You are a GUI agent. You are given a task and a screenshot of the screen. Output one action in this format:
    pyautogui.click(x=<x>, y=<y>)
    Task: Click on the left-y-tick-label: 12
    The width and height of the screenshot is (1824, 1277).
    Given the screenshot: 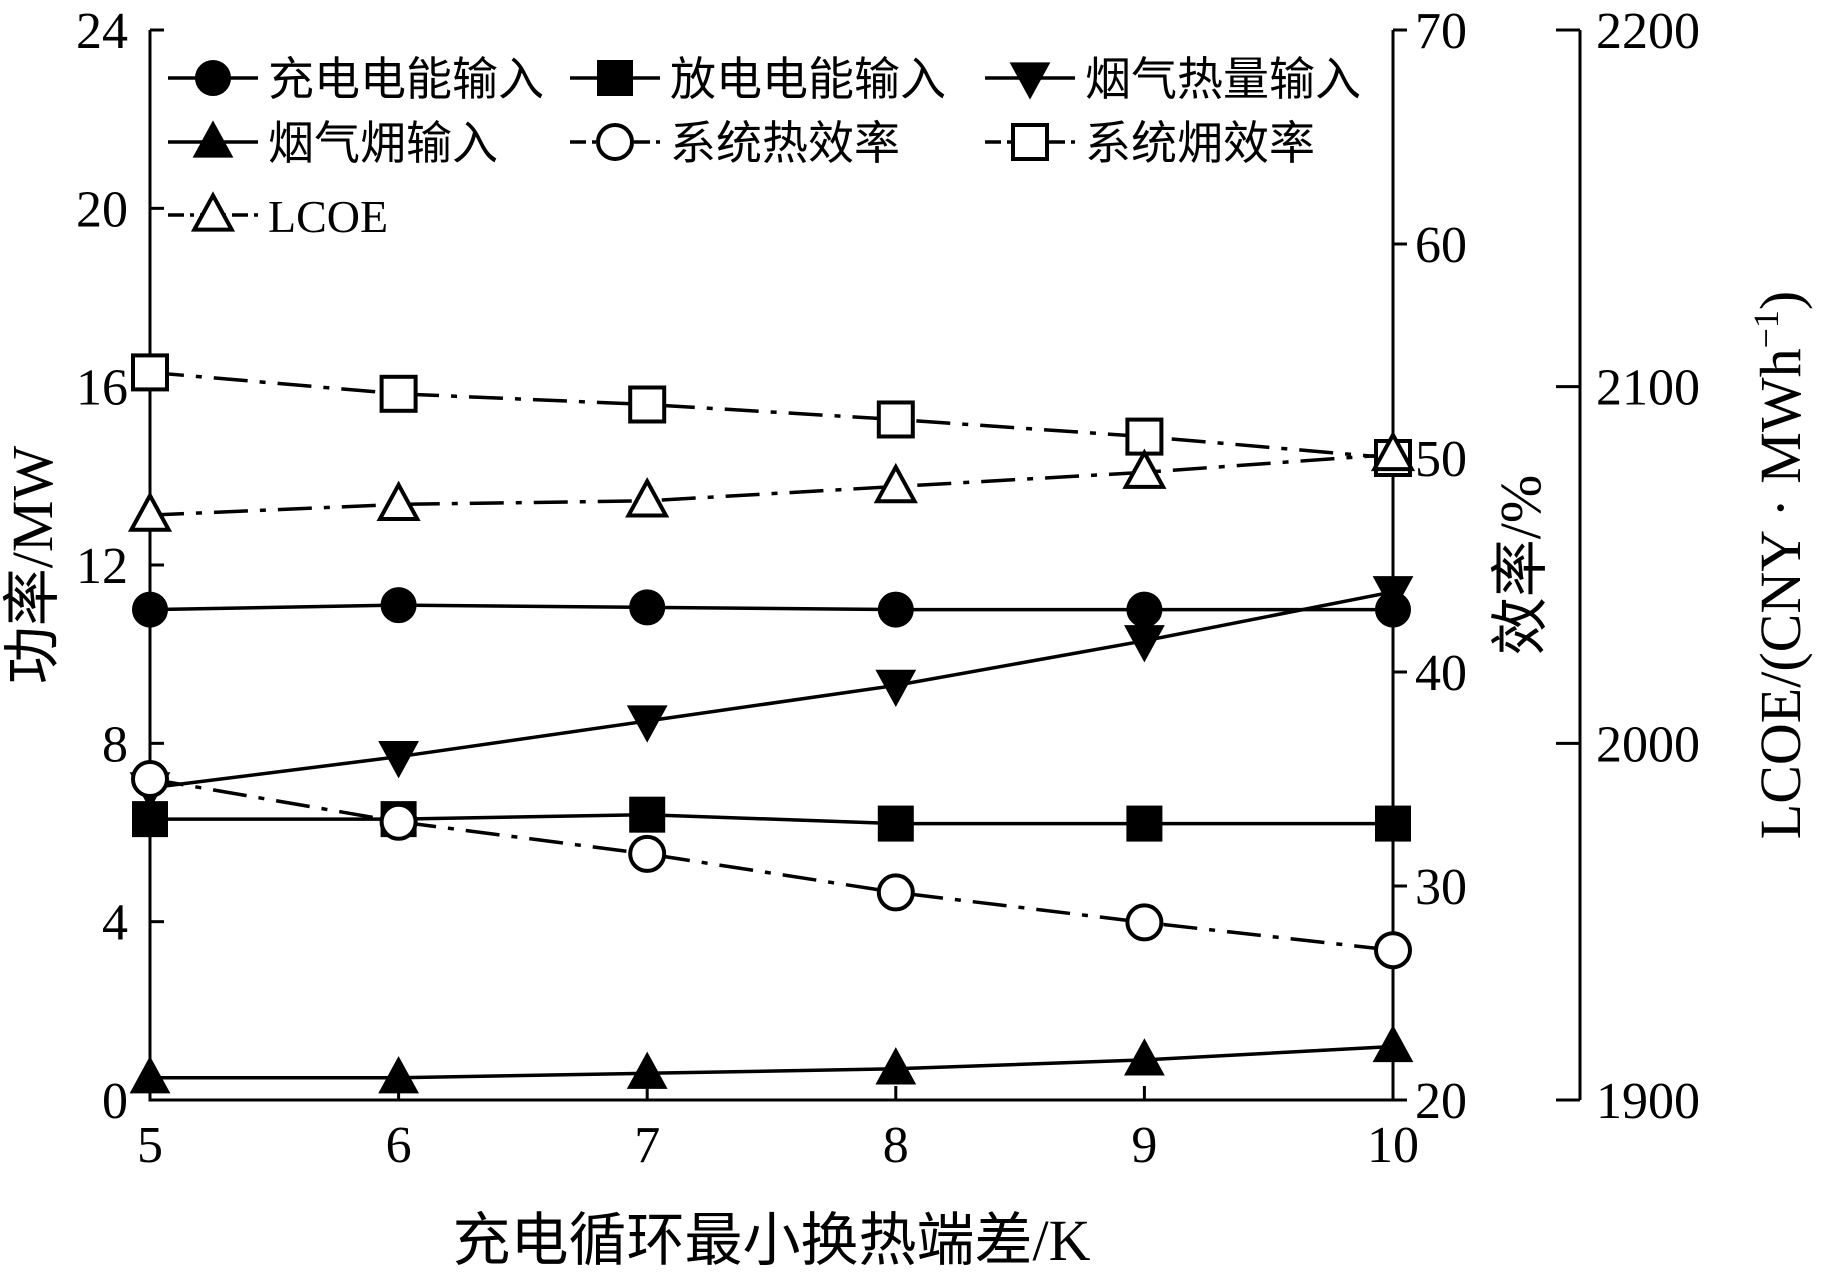 What is the action you would take?
    pyautogui.click(x=102, y=566)
    